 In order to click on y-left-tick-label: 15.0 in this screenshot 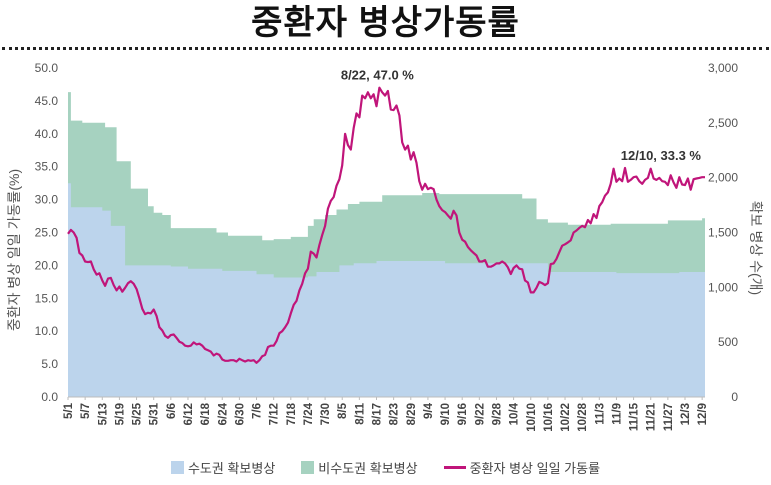, I will do `click(47, 298)`.